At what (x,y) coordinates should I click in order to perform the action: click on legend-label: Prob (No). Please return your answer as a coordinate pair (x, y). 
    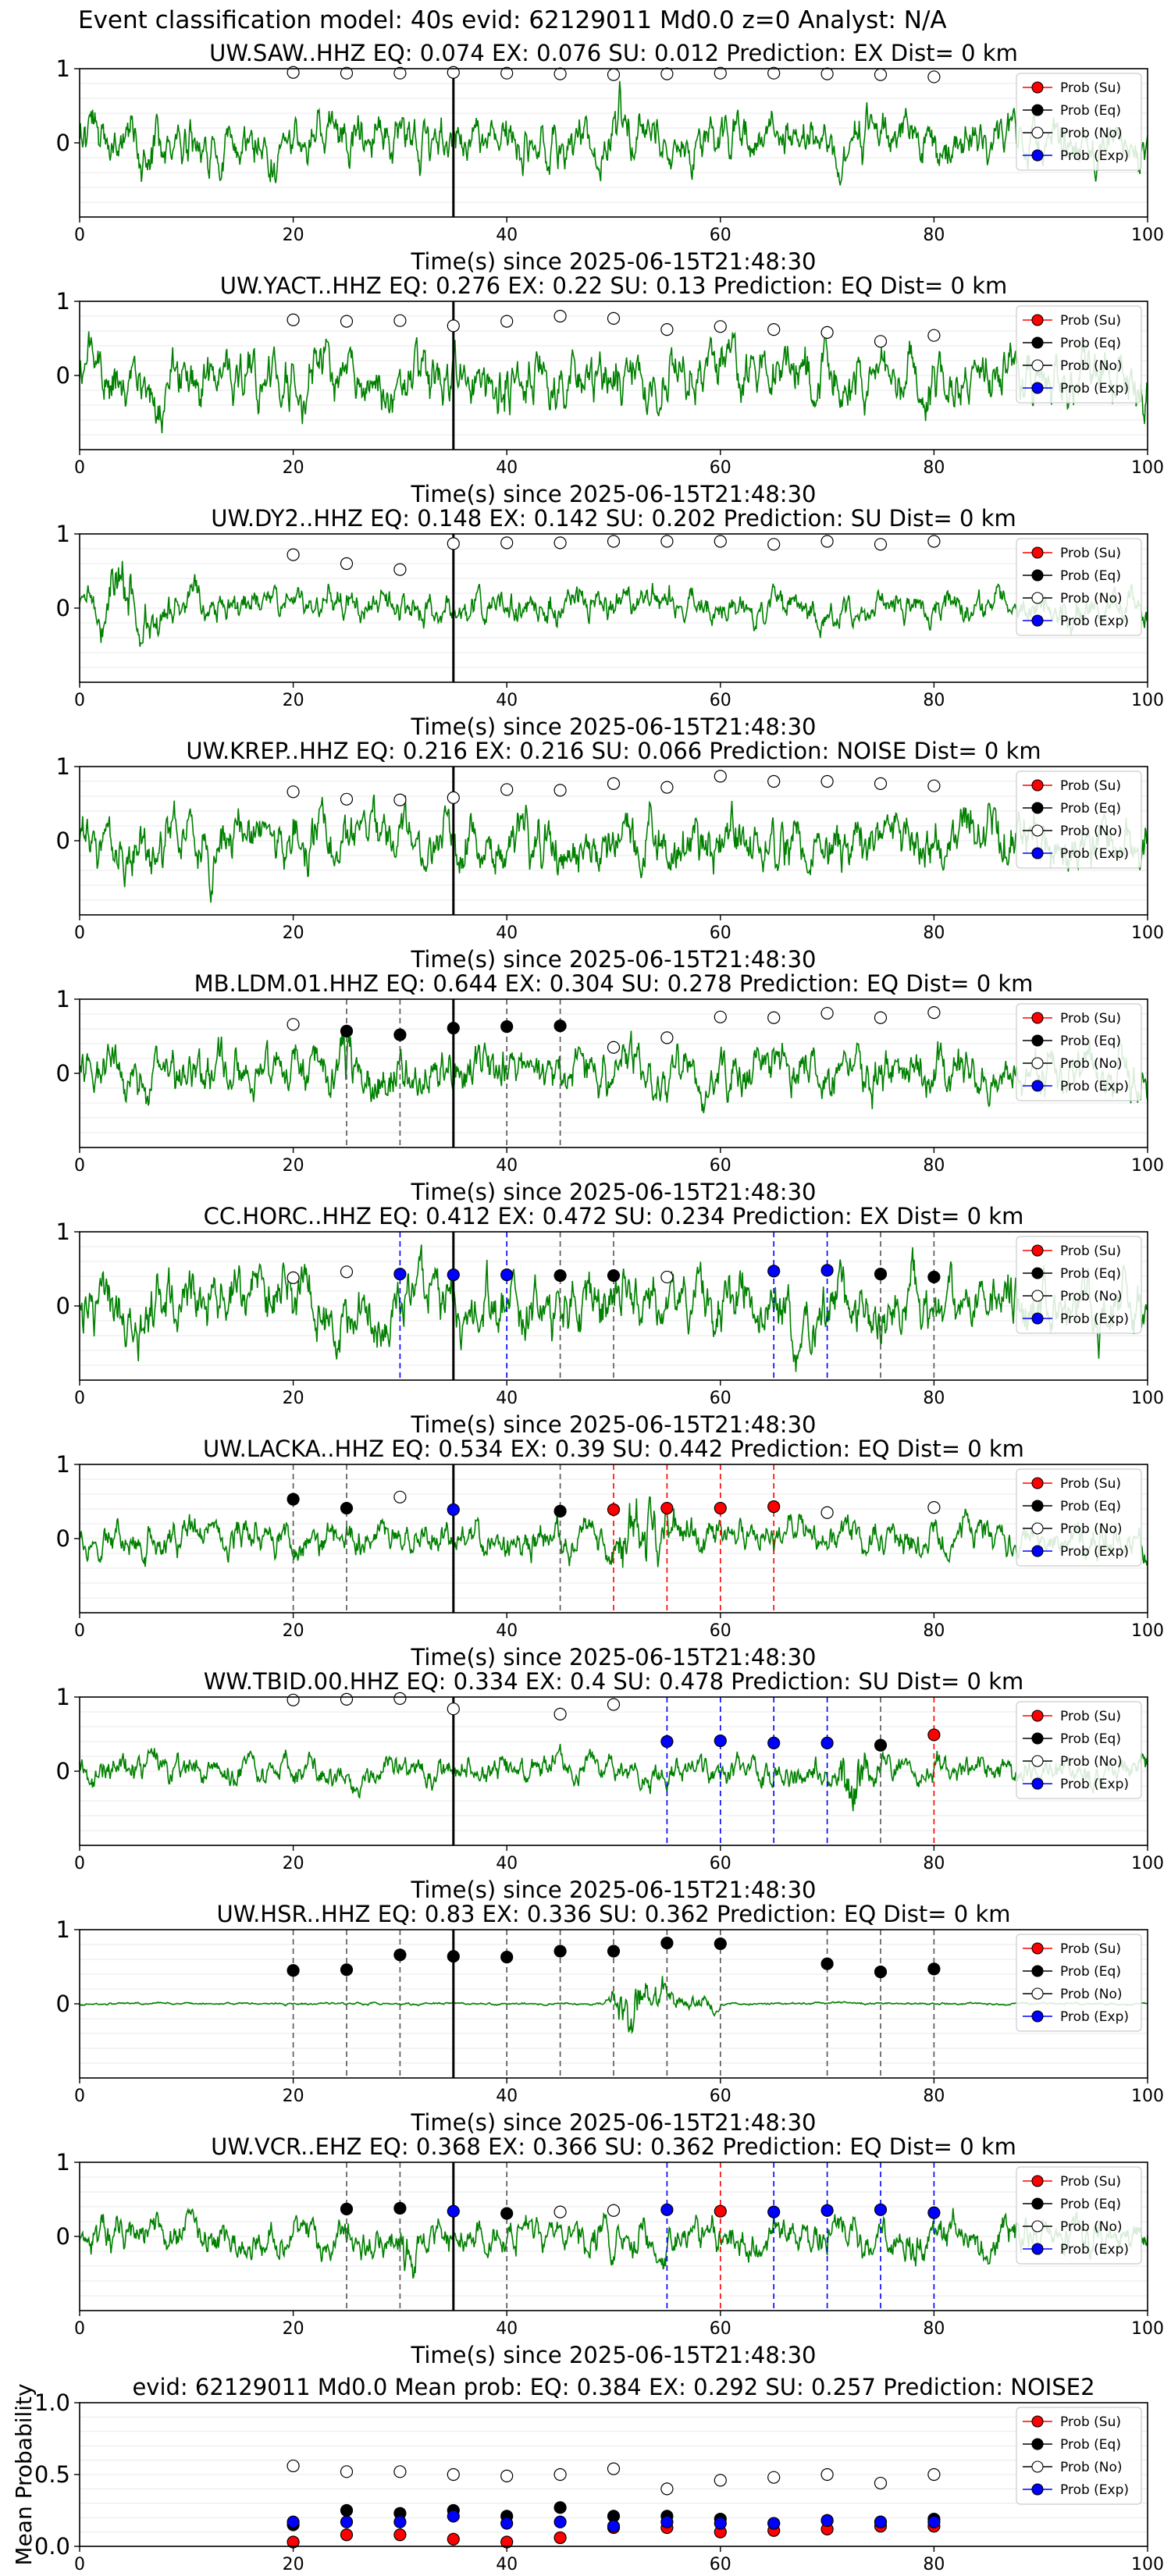
    Looking at the image, I should click on (1091, 133).